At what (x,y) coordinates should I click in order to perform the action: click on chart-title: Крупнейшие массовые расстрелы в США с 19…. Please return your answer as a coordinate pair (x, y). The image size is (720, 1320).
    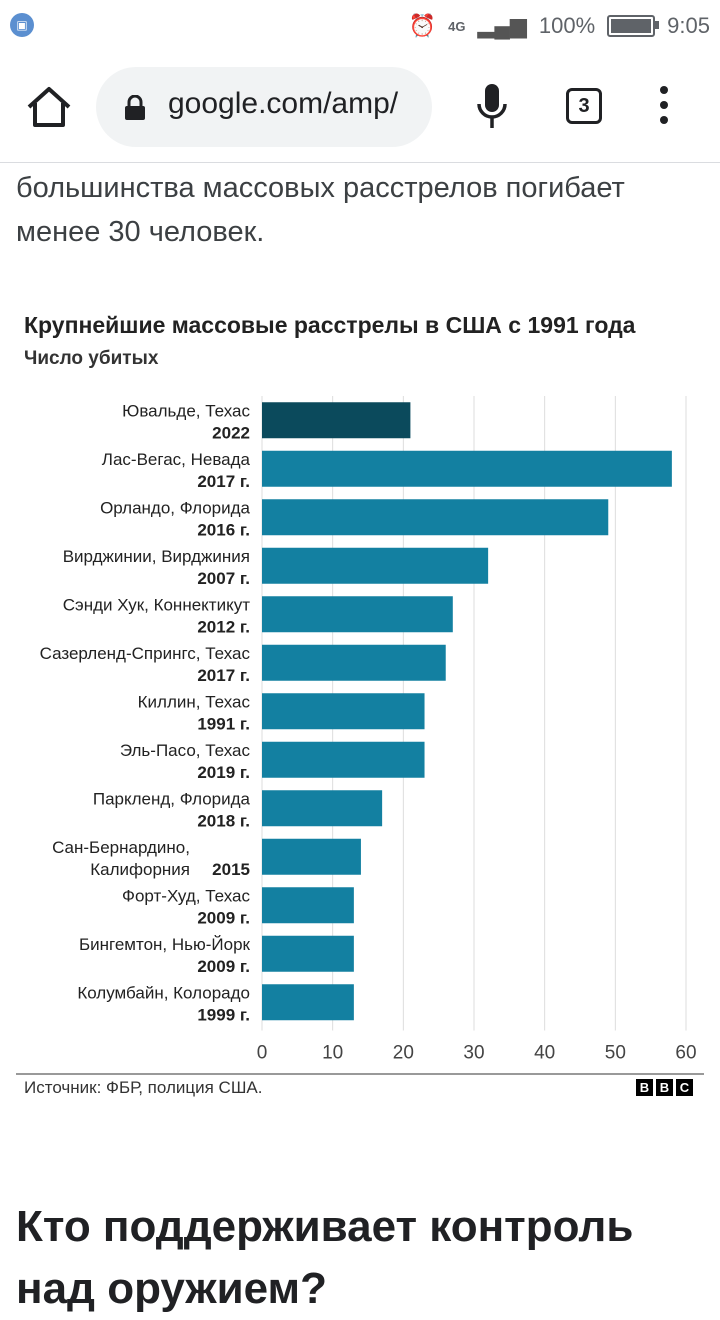
    Looking at the image, I should click on (330, 325).